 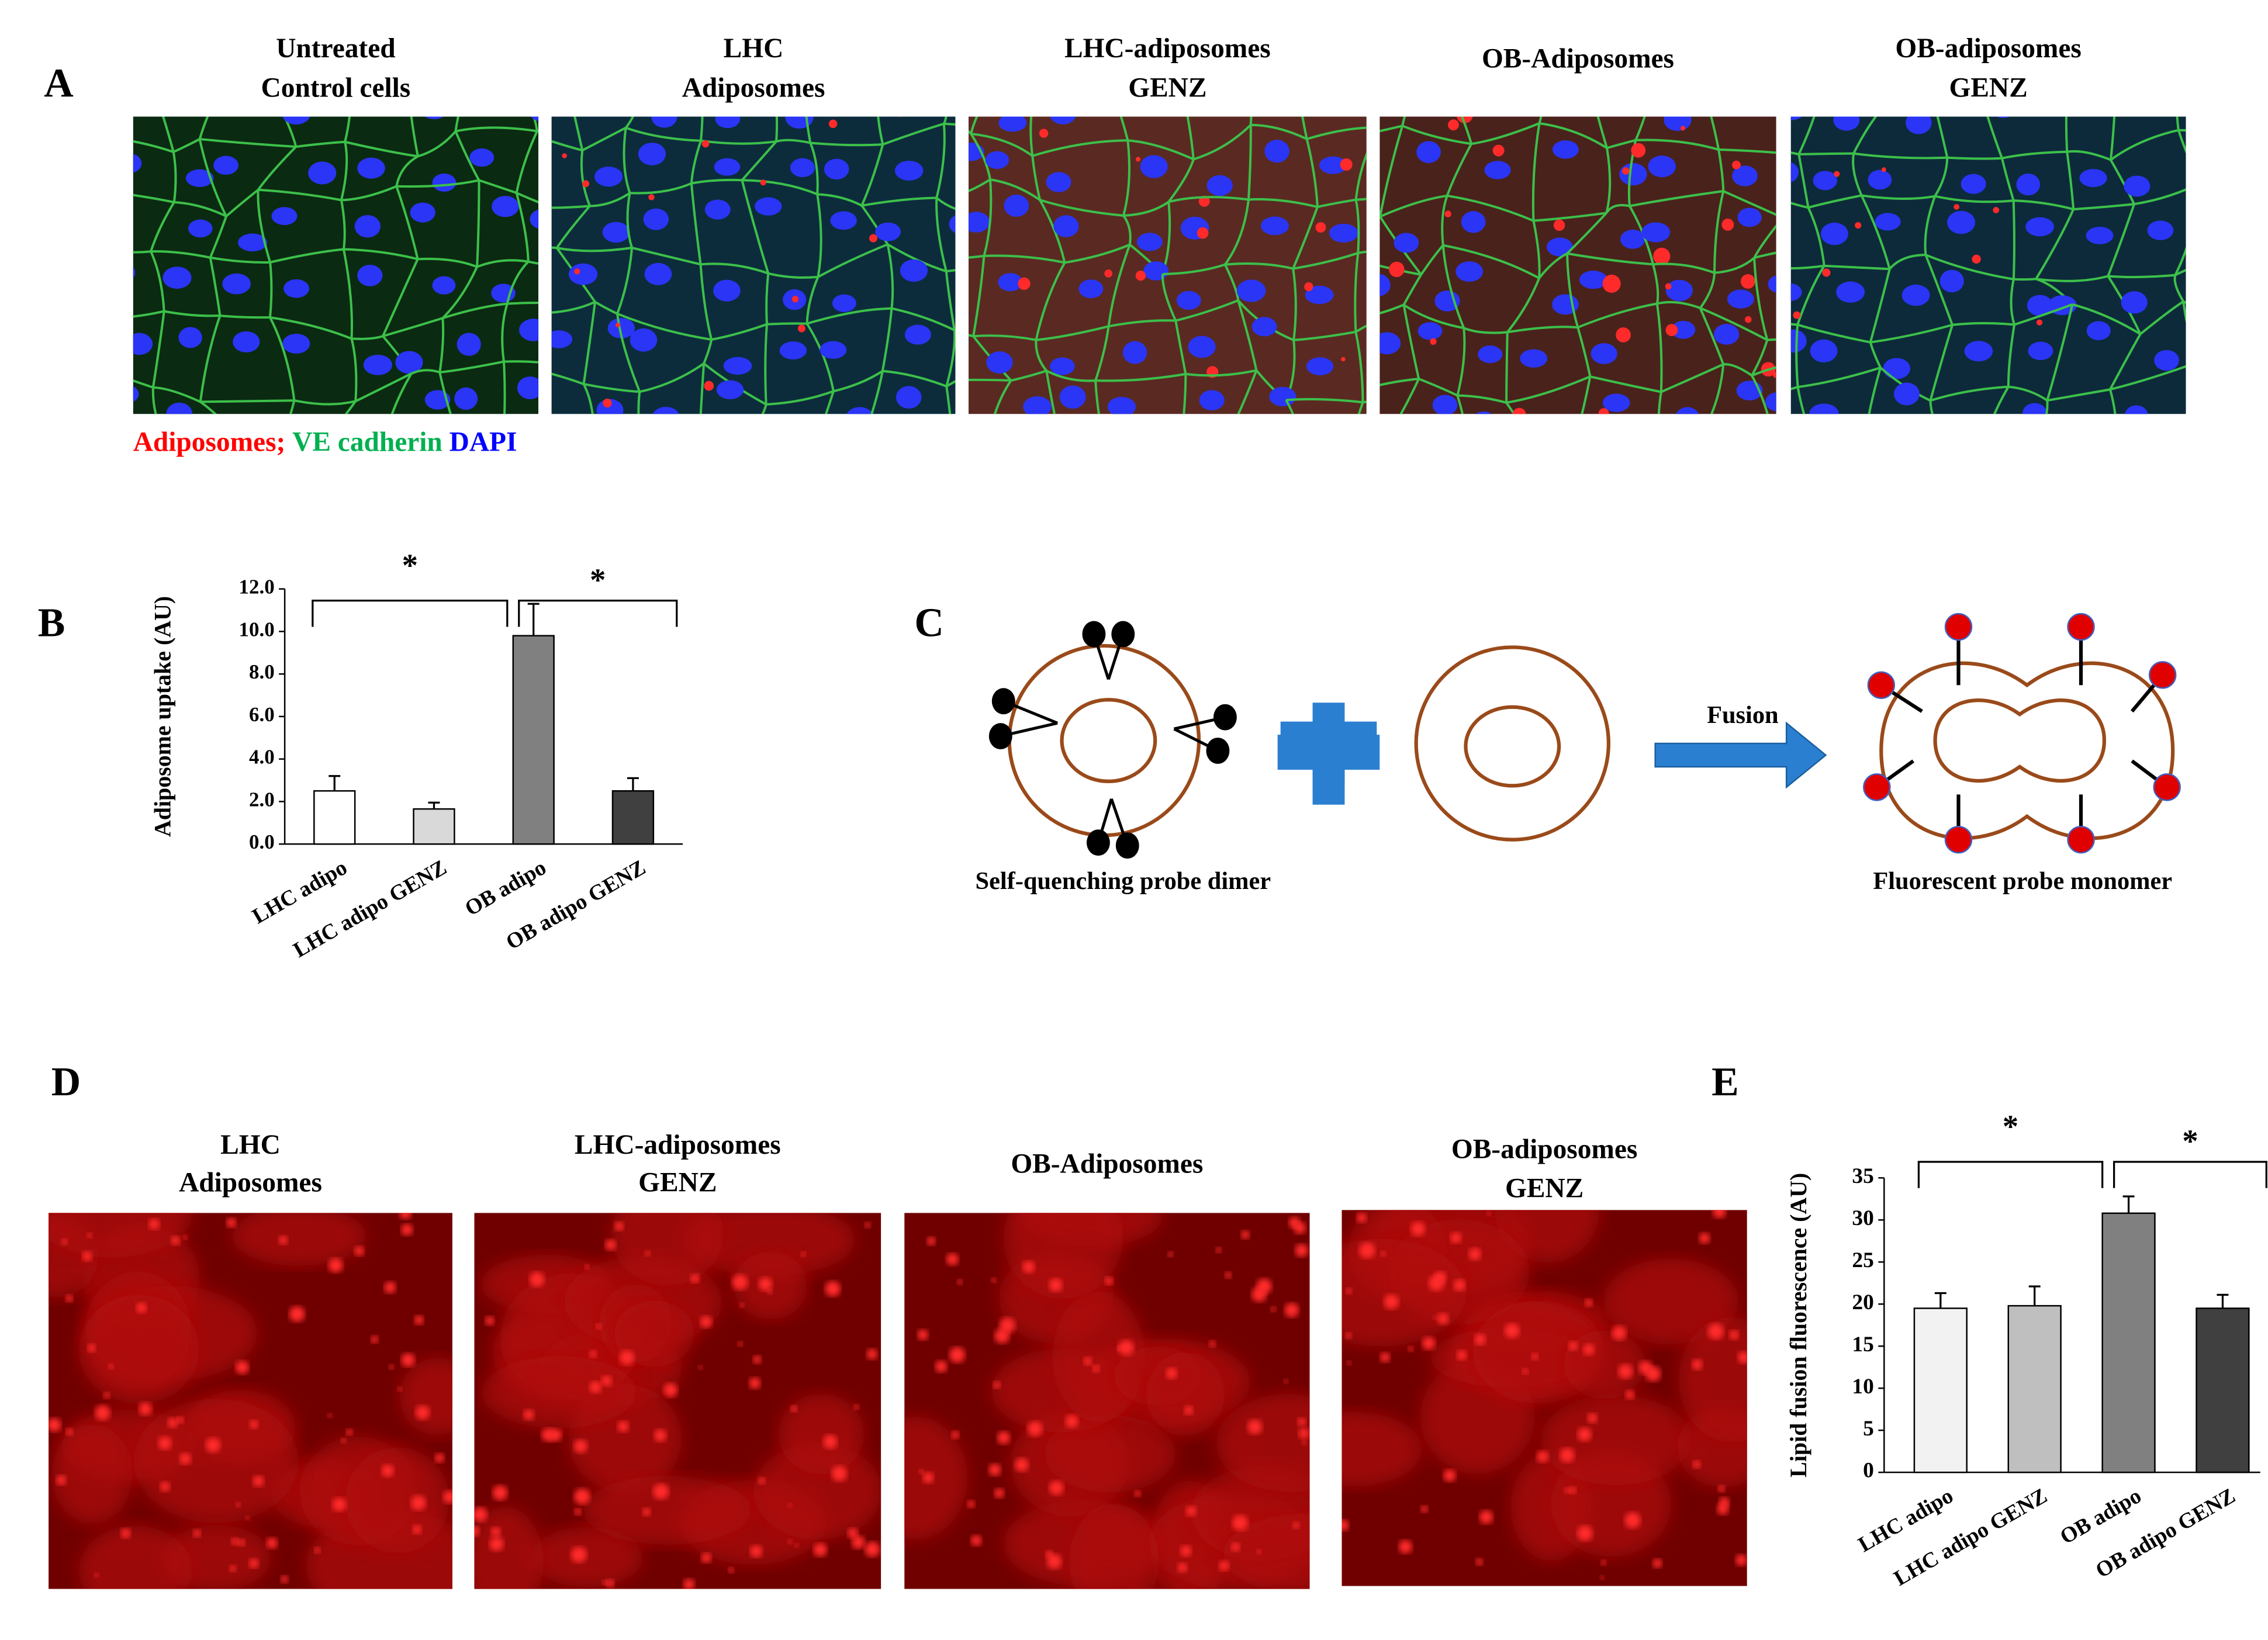 What do you see at coordinates (1959, 627) in the screenshot?
I see `fluorescent-probe` at bounding box center [1959, 627].